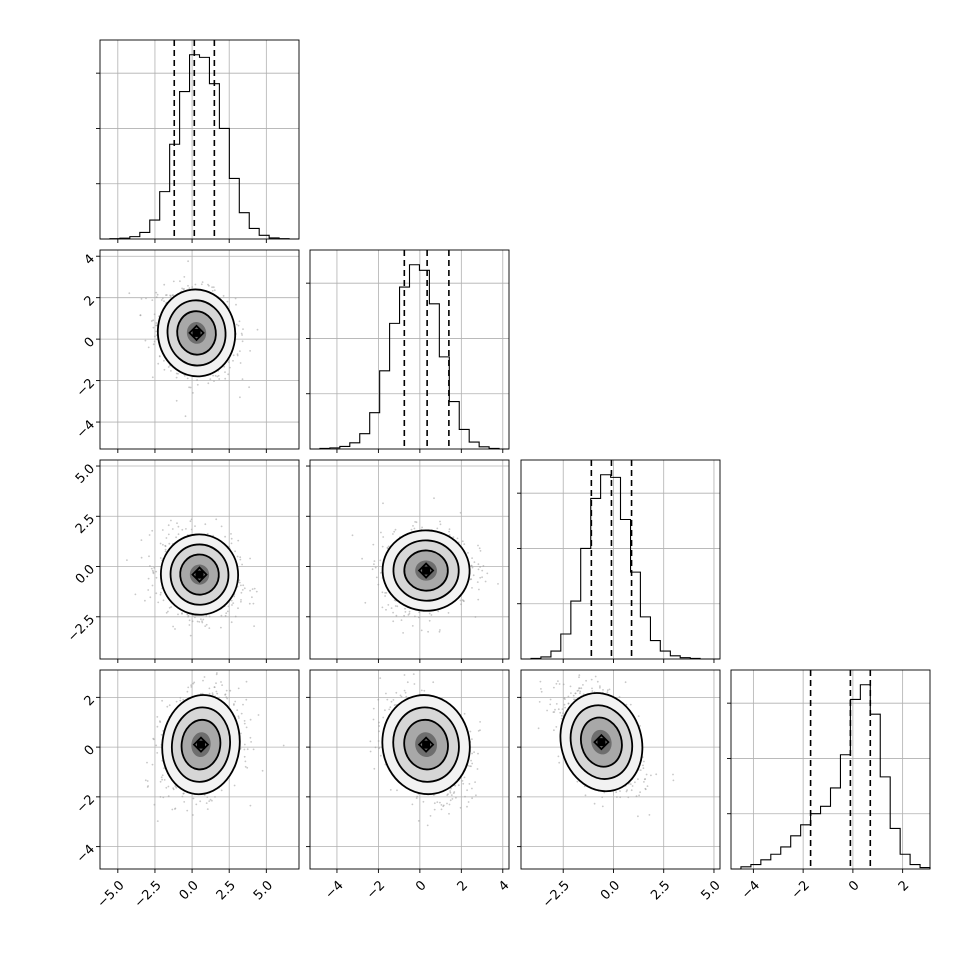  What do you see at coordinates (426, 570) in the screenshot?
I see `density-peak` at bounding box center [426, 570].